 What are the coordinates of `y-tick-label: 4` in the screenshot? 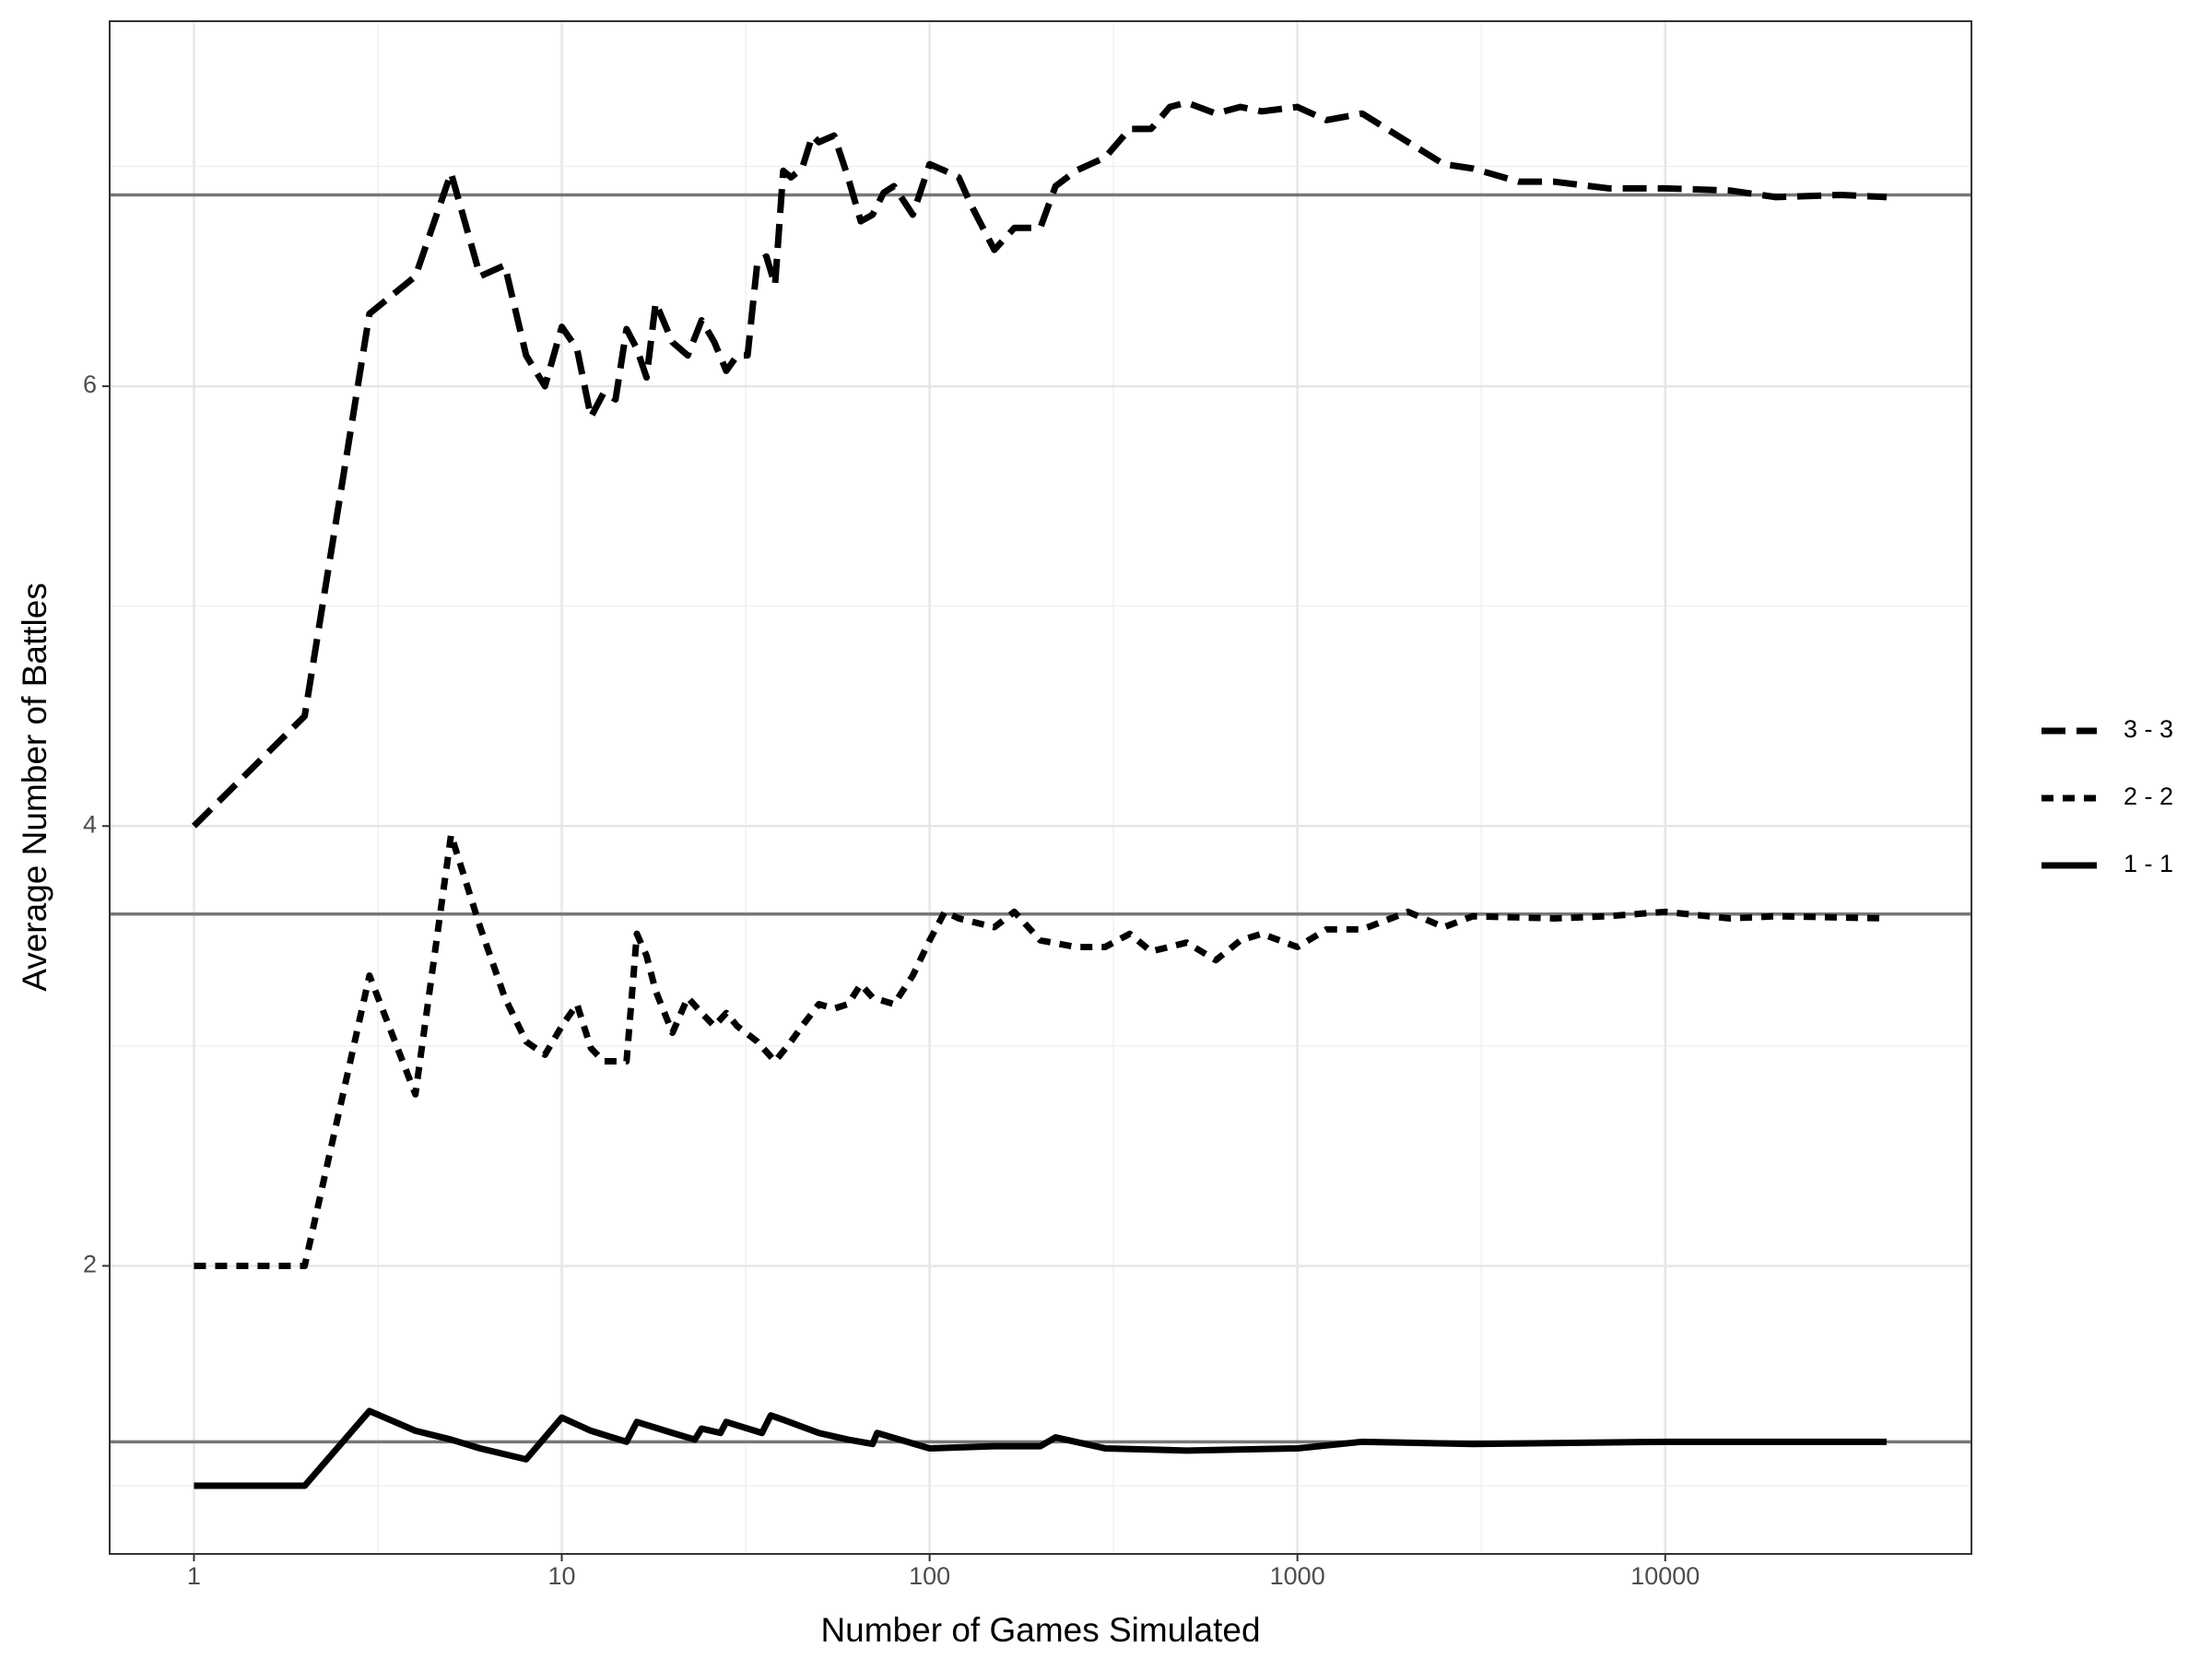 It's located at (90, 824).